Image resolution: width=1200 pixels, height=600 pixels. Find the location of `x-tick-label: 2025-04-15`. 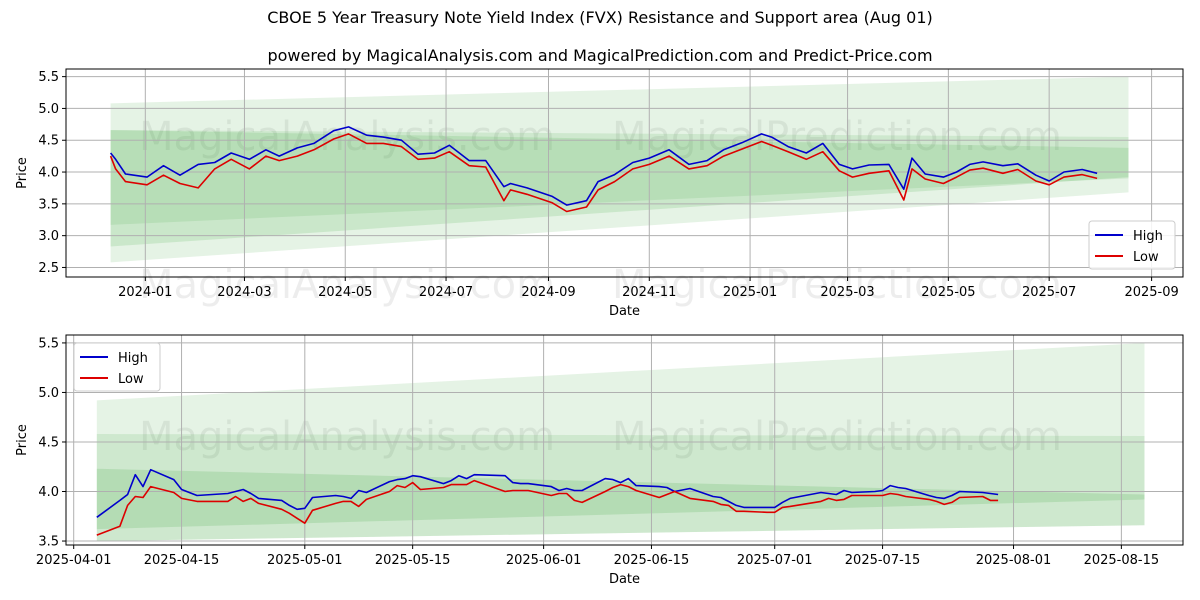

x-tick-label: 2025-04-15 is located at coordinates (182, 560).